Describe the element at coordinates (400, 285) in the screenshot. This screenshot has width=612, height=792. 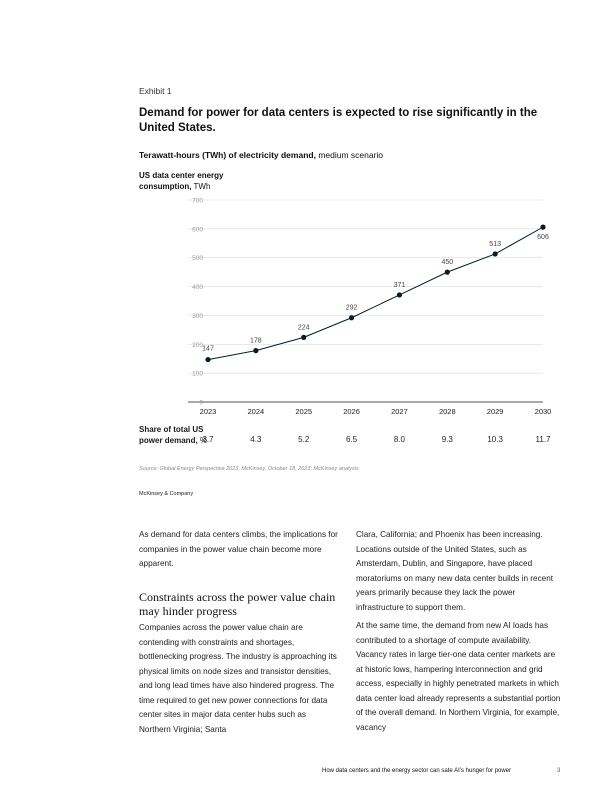
I see `data-label: 371` at that location.